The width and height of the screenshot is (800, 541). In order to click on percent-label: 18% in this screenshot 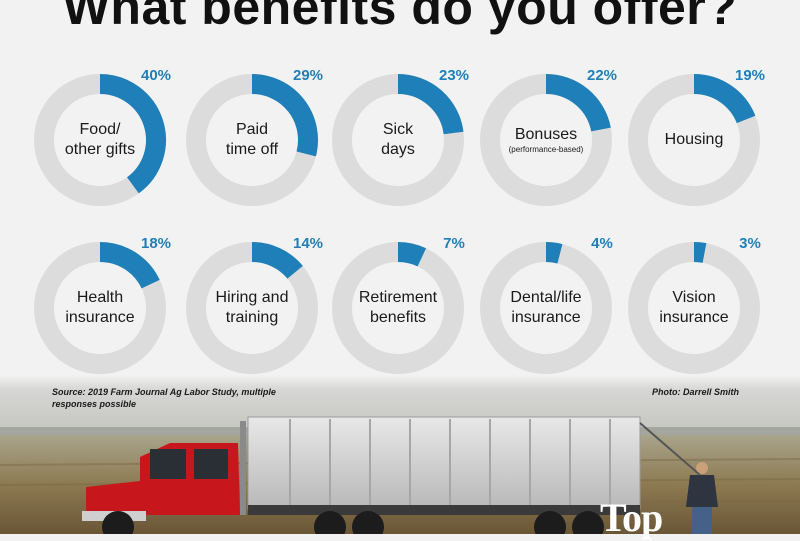, I will do `click(156, 243)`.